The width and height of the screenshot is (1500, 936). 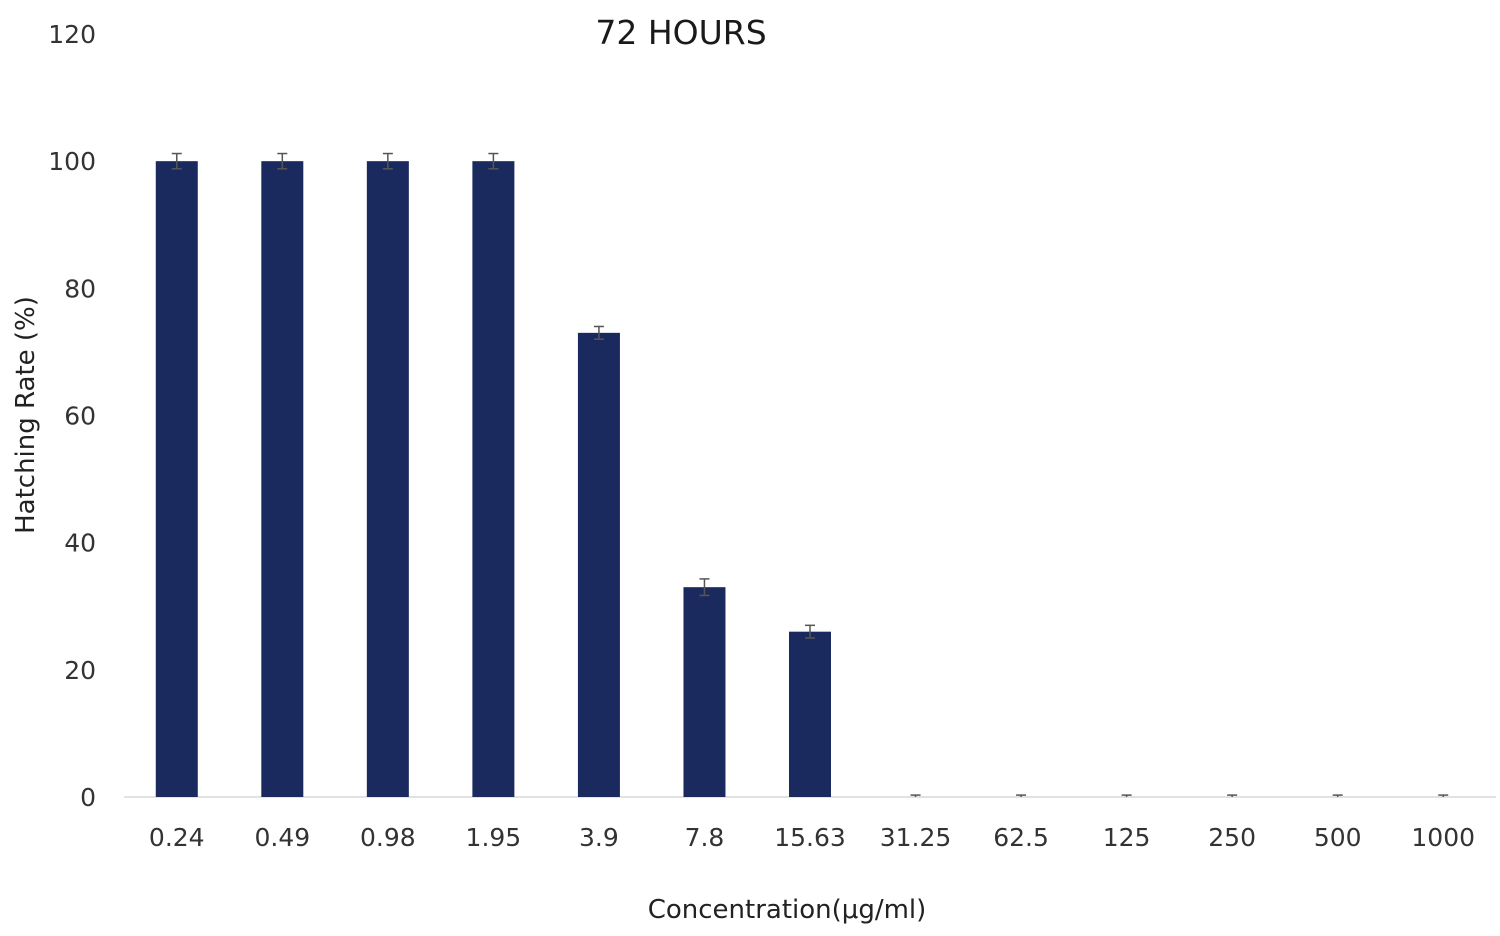 I want to click on y-tick-label: 60, so click(x=80, y=416).